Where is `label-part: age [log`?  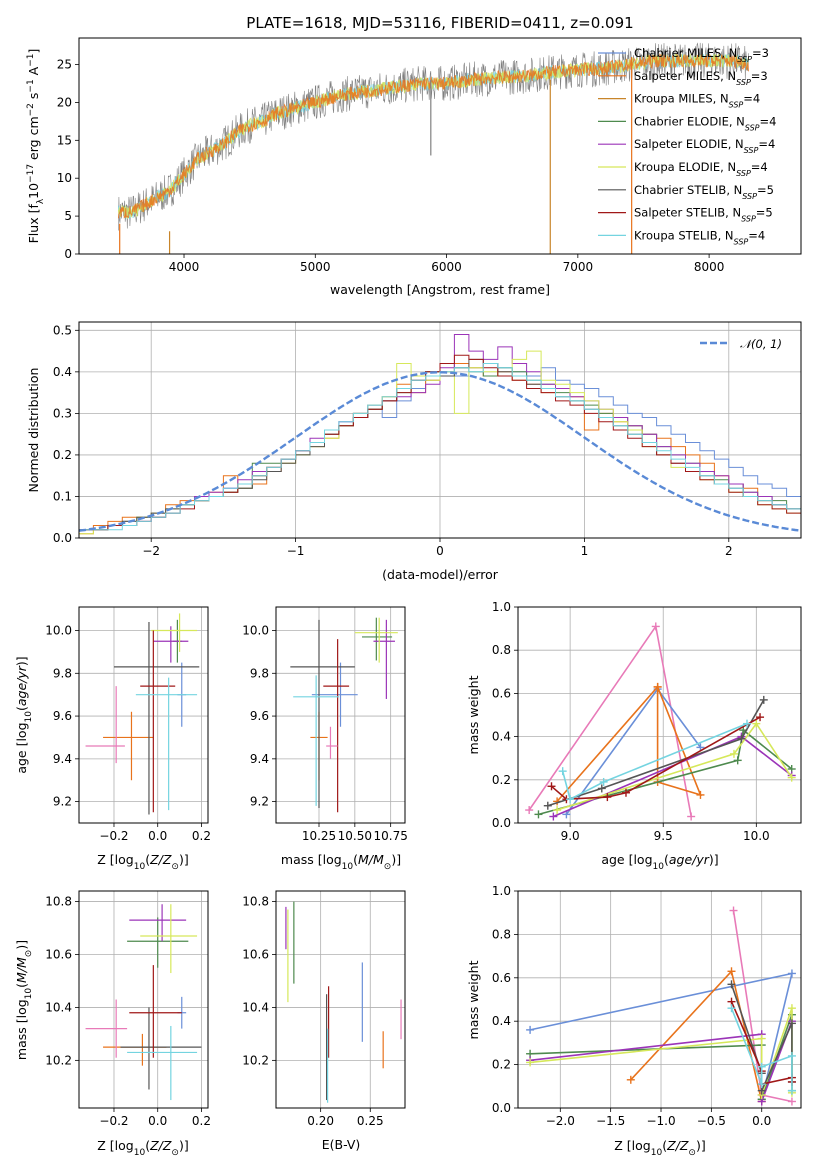 label-part: age [log is located at coordinates (21, 747).